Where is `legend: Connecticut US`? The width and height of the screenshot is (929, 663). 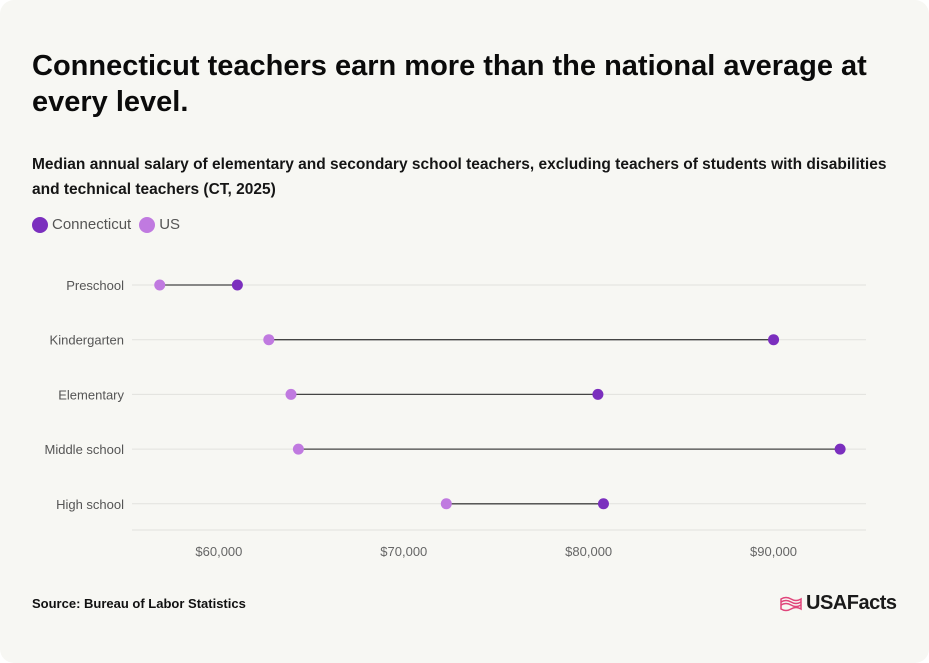
legend: Connecticut US is located at coordinates (110, 224).